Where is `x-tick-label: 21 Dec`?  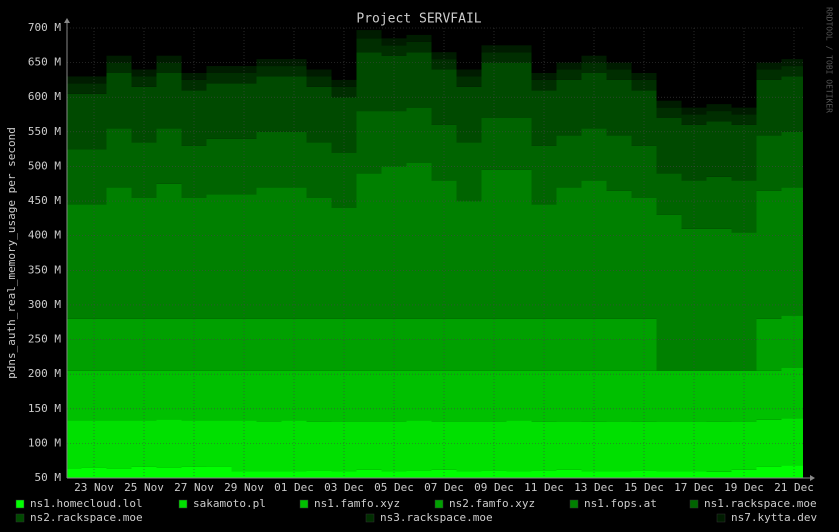 x-tick-label: 21 Dec is located at coordinates (794, 487).